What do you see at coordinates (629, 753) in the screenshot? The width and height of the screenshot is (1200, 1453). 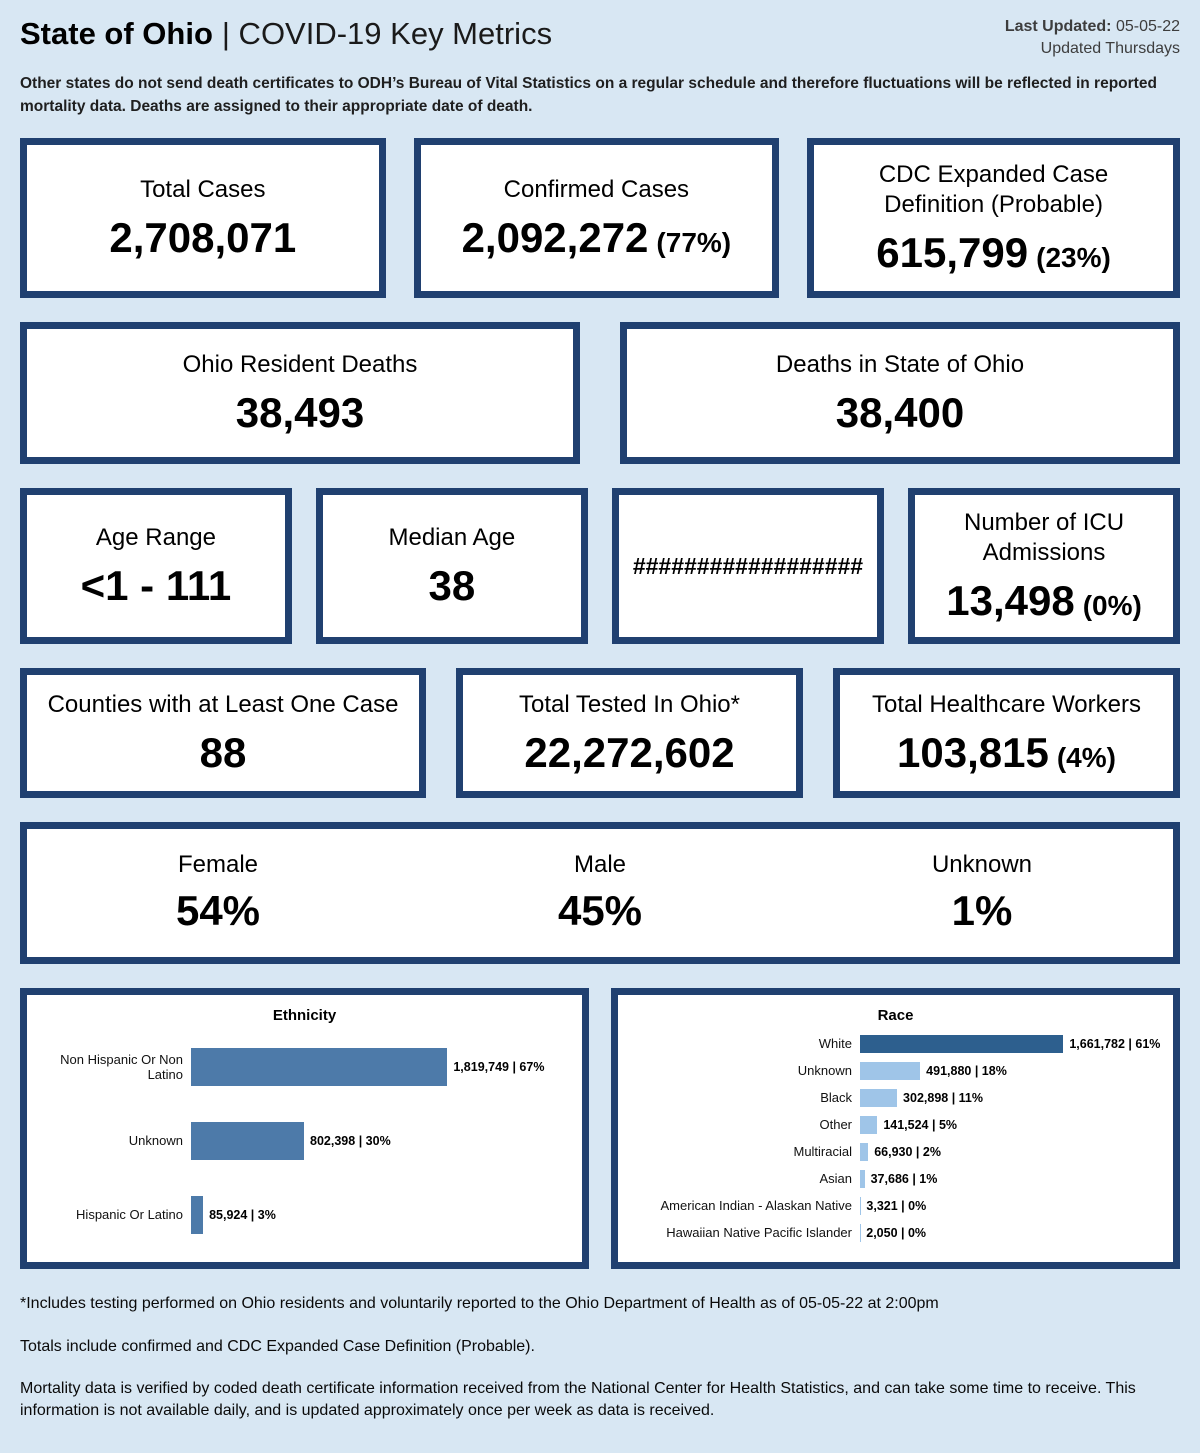 I see `card-value: 22,272,602` at bounding box center [629, 753].